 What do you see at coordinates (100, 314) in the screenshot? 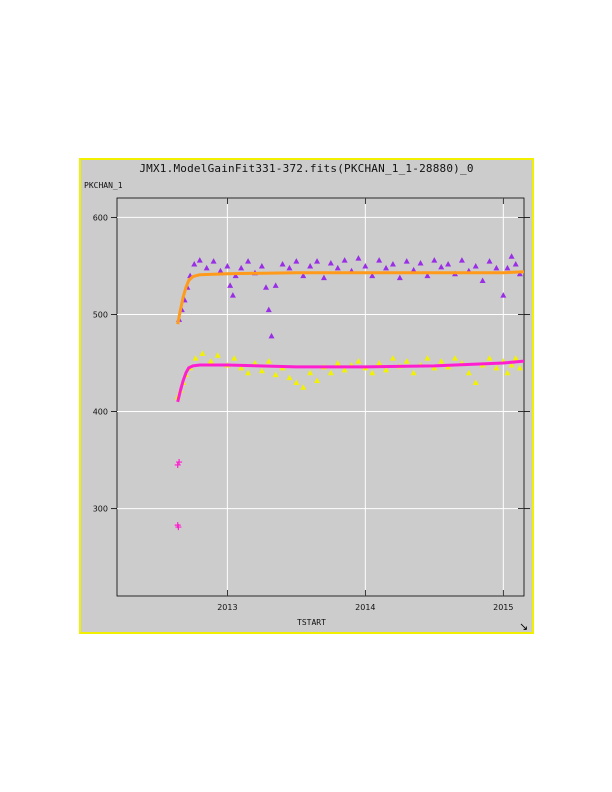
I see `y-tick-label: 500` at bounding box center [100, 314].